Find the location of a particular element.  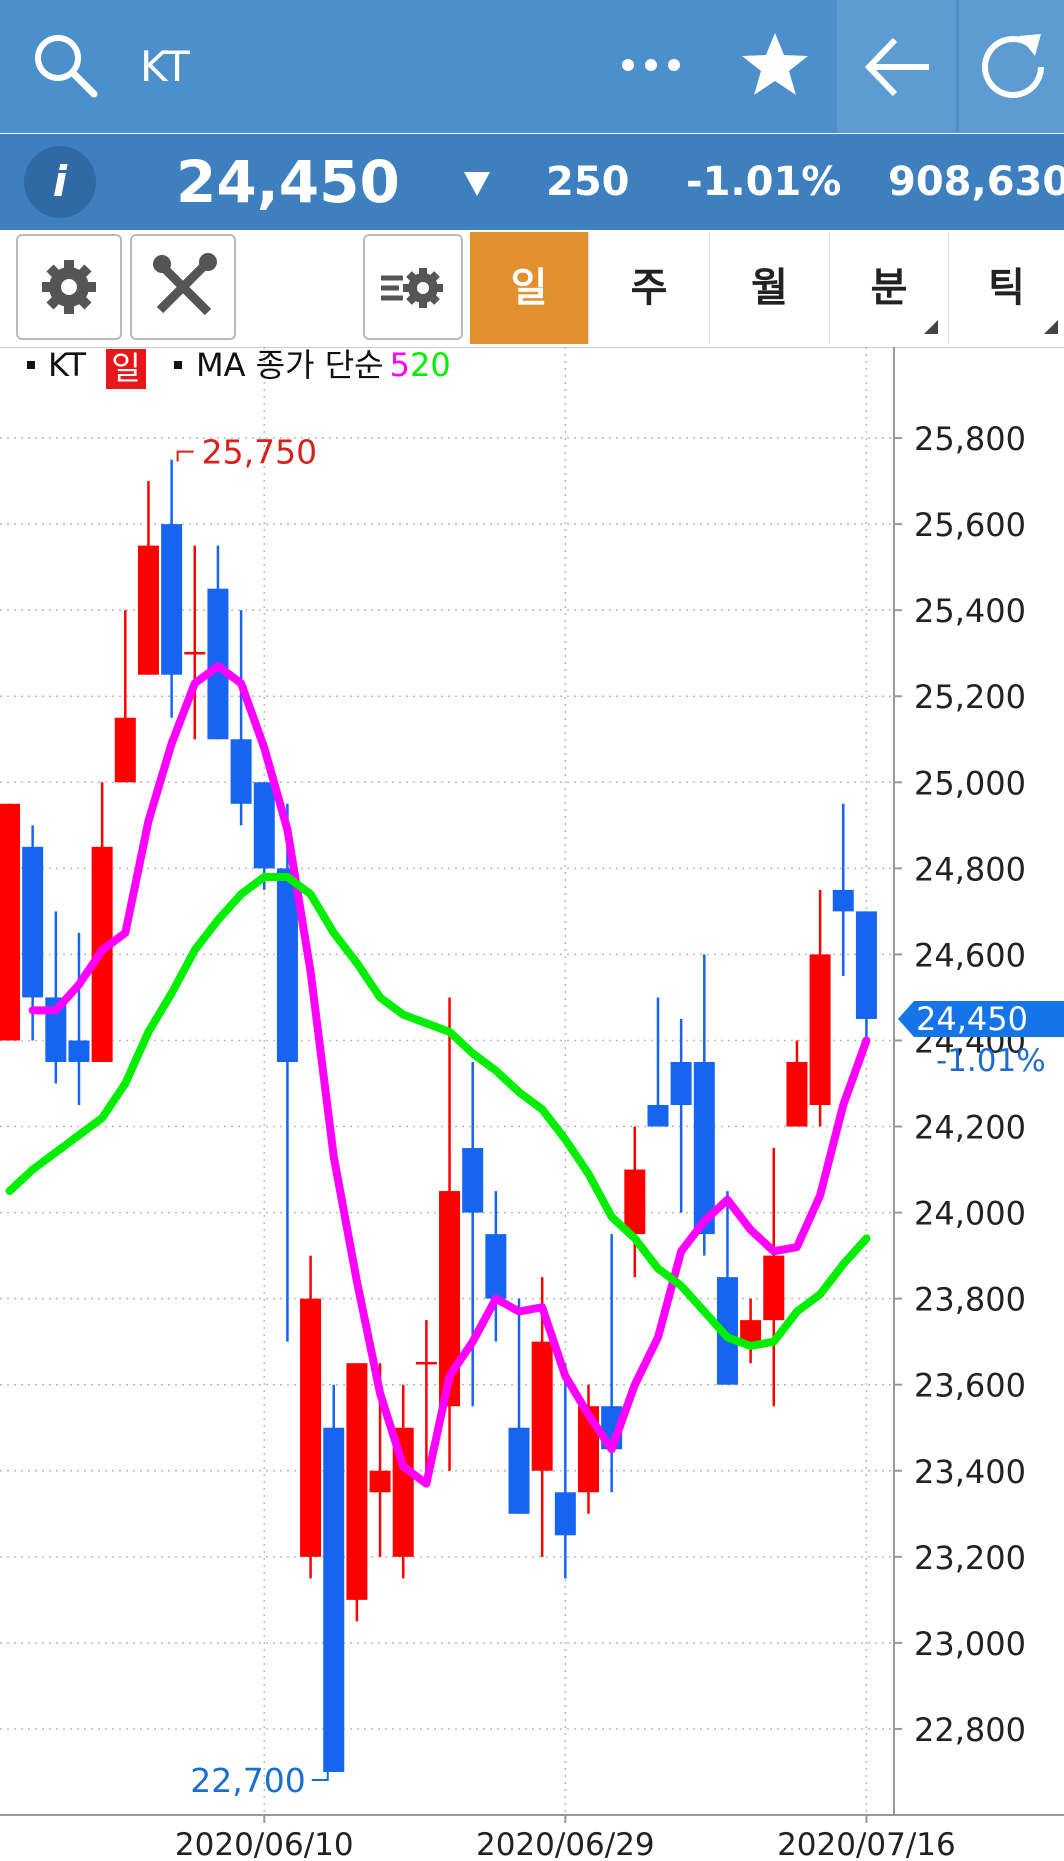

more-icon is located at coordinates (653, 65).